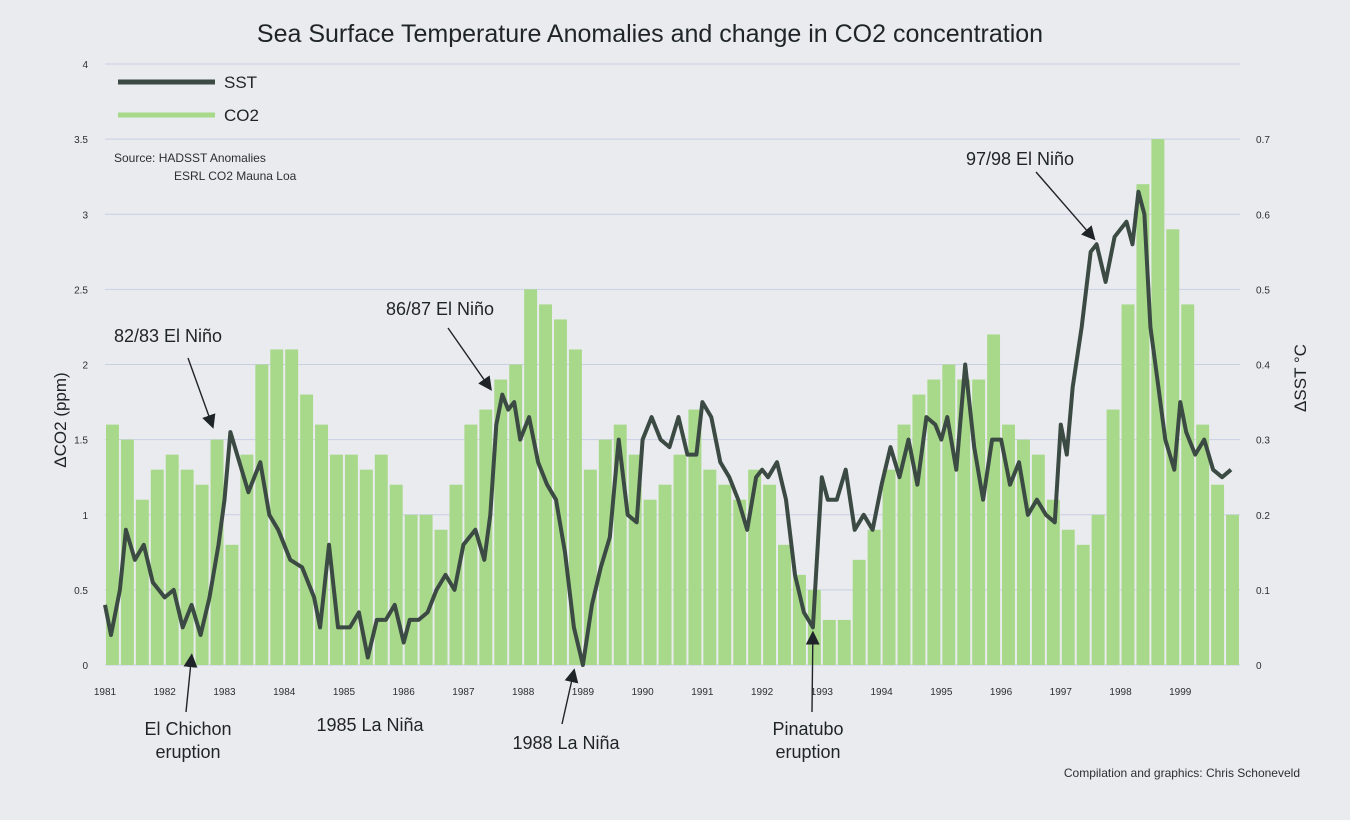  Describe the element at coordinates (1020, 159) in the screenshot. I see `annotation-text: 97/98 El Niño` at that location.